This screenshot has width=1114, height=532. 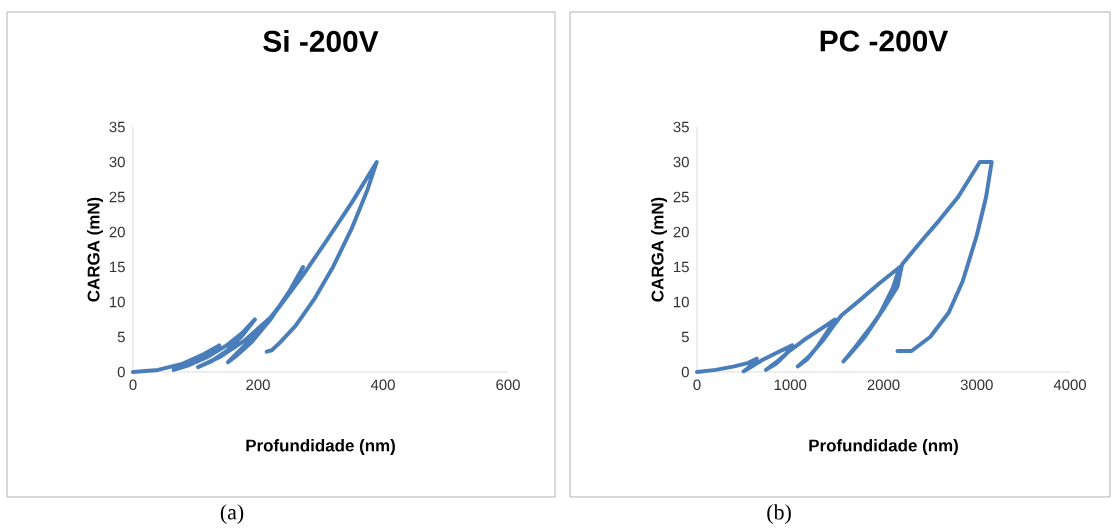 I want to click on text: (a), so click(x=232, y=514).